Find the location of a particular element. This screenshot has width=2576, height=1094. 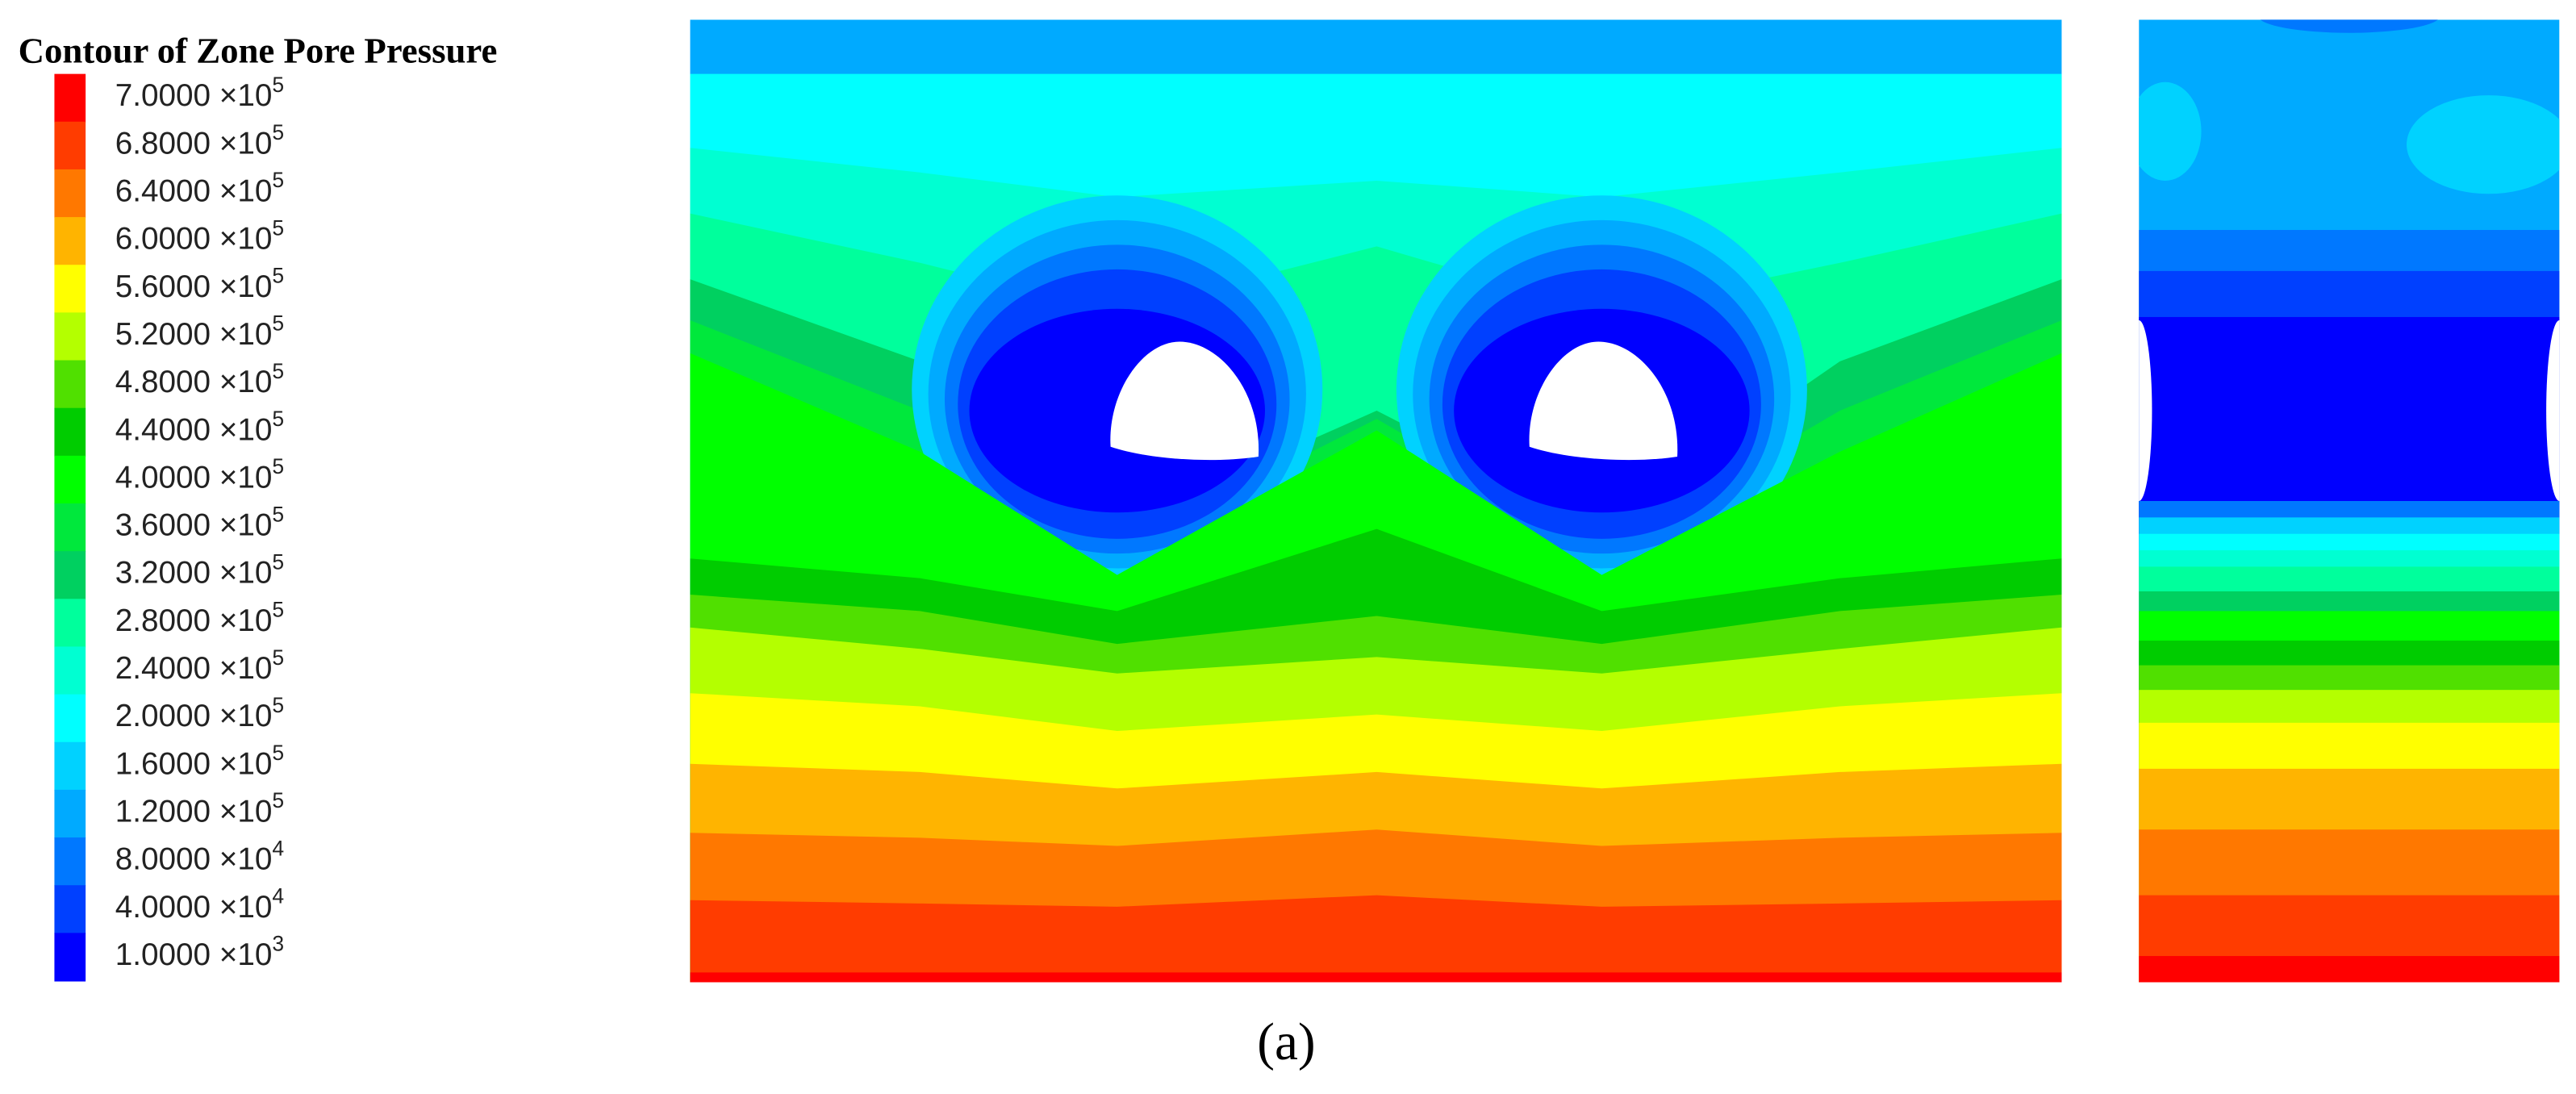

legend-label: 5.6000 ×10⁵ is located at coordinates (200, 284).